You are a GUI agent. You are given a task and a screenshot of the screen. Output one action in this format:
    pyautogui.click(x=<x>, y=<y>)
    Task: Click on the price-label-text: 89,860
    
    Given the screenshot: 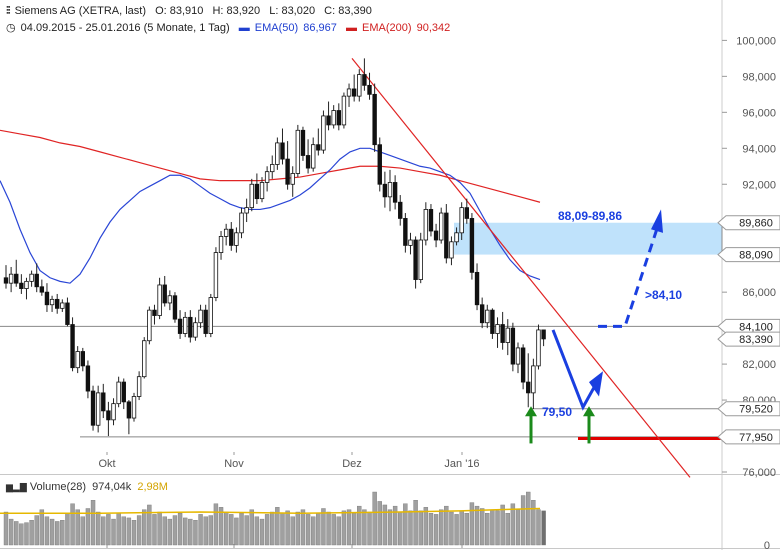 What is the action you would take?
    pyautogui.click(x=756, y=224)
    